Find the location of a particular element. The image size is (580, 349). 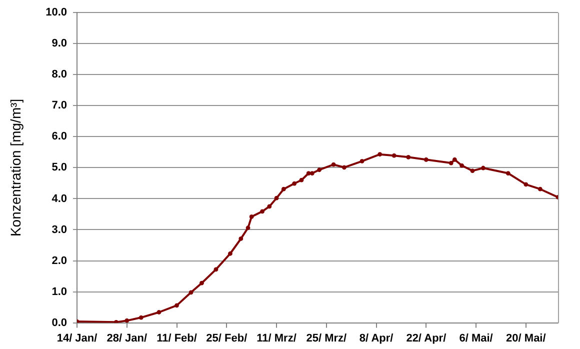

x-tick-label: 11/ Mrz/ is located at coordinates (276, 338).